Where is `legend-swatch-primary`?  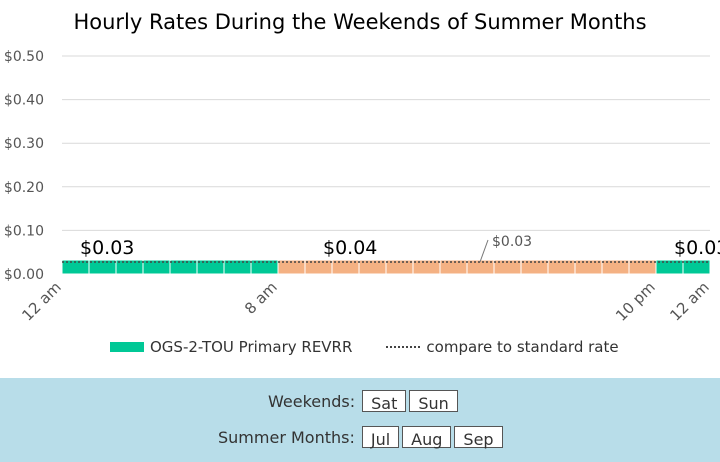
legend-swatch-primary is located at coordinates (127, 347).